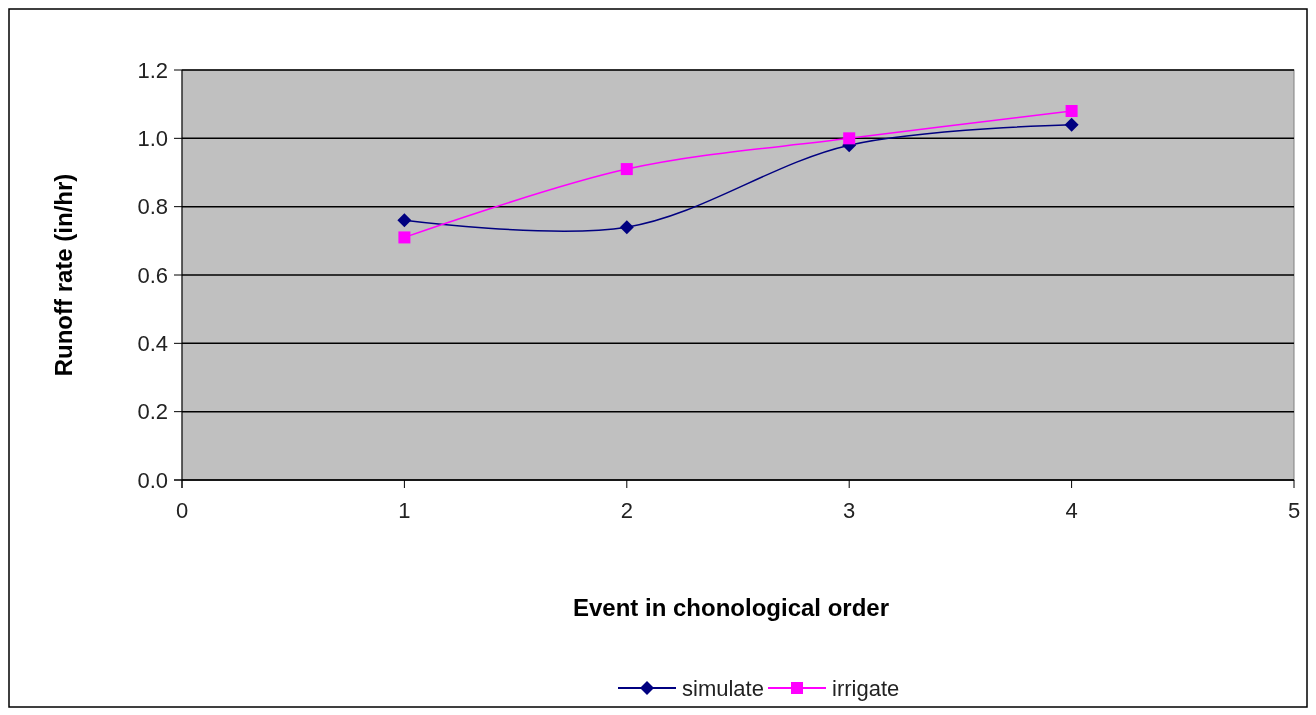 Image resolution: width=1316 pixels, height=715 pixels. I want to click on y-tick-label: 0.4, so click(152, 344).